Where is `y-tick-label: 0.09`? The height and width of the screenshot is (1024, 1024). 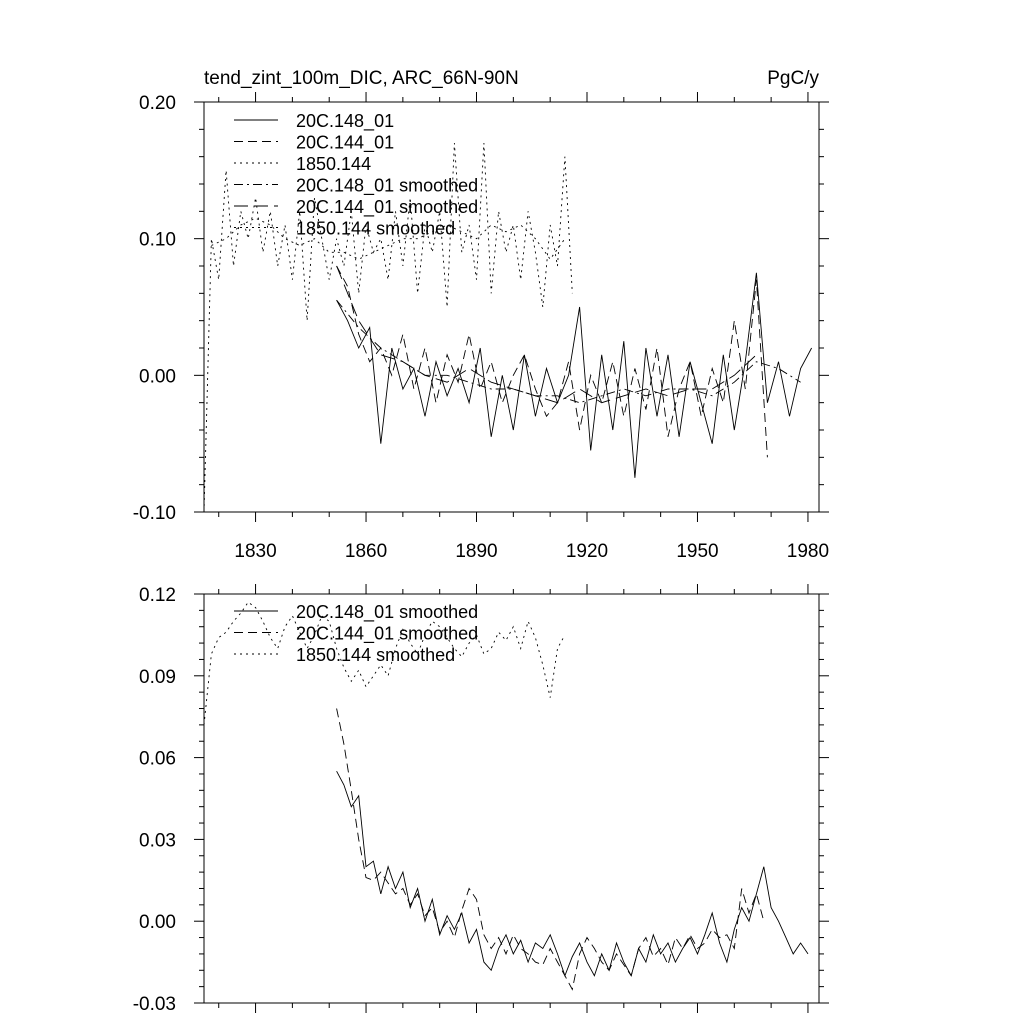 y-tick-label: 0.09 is located at coordinates (157, 677).